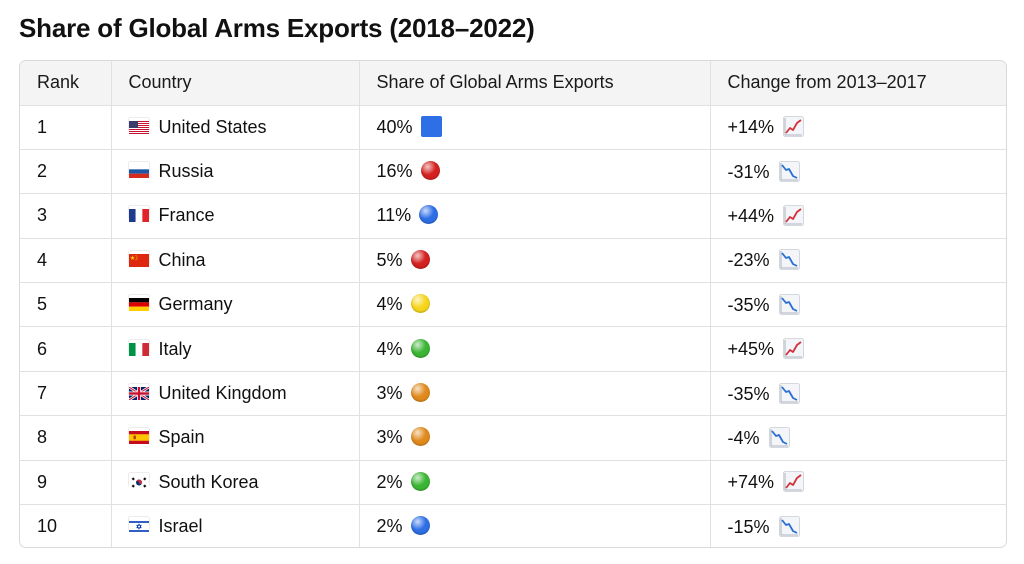 Image resolution: width=1024 pixels, height=564 pixels. Describe the element at coordinates (431, 127) in the screenshot. I see `blue-square-icon` at that location.